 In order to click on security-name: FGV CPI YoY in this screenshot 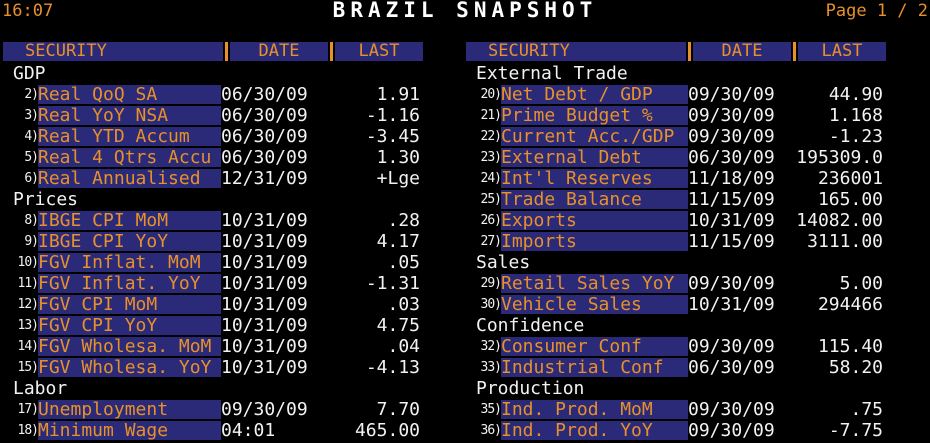, I will do `click(129, 325)`.